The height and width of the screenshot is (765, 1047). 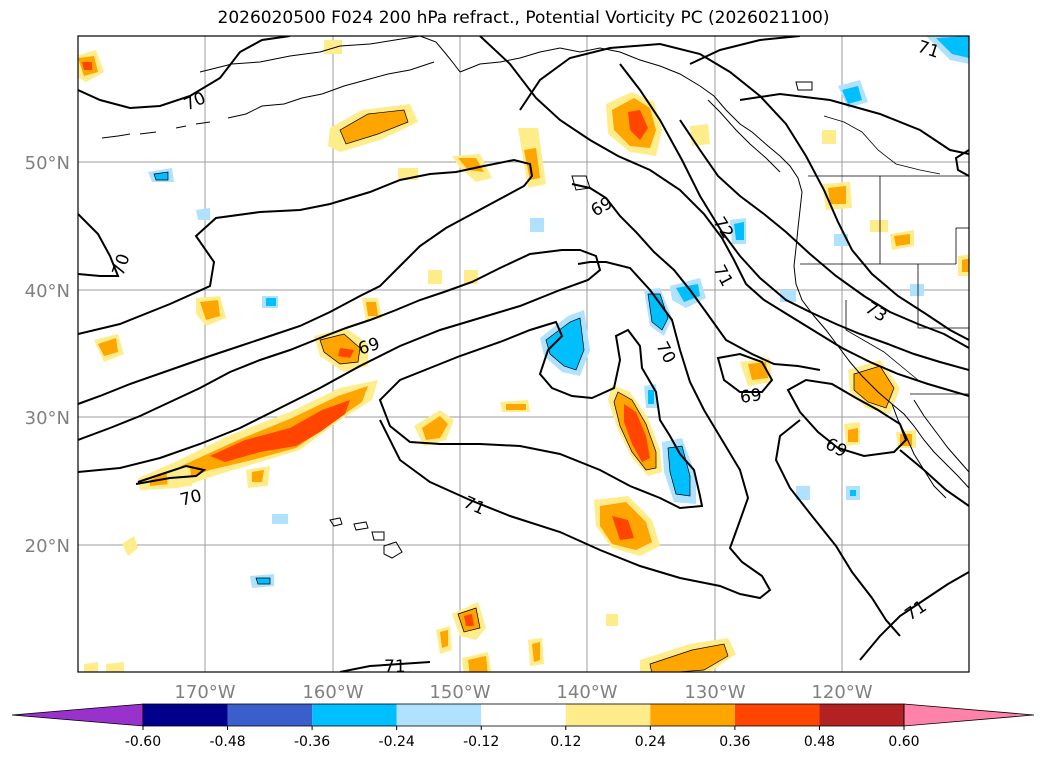 I want to click on fill-m10-orange, so click(x=258, y=476).